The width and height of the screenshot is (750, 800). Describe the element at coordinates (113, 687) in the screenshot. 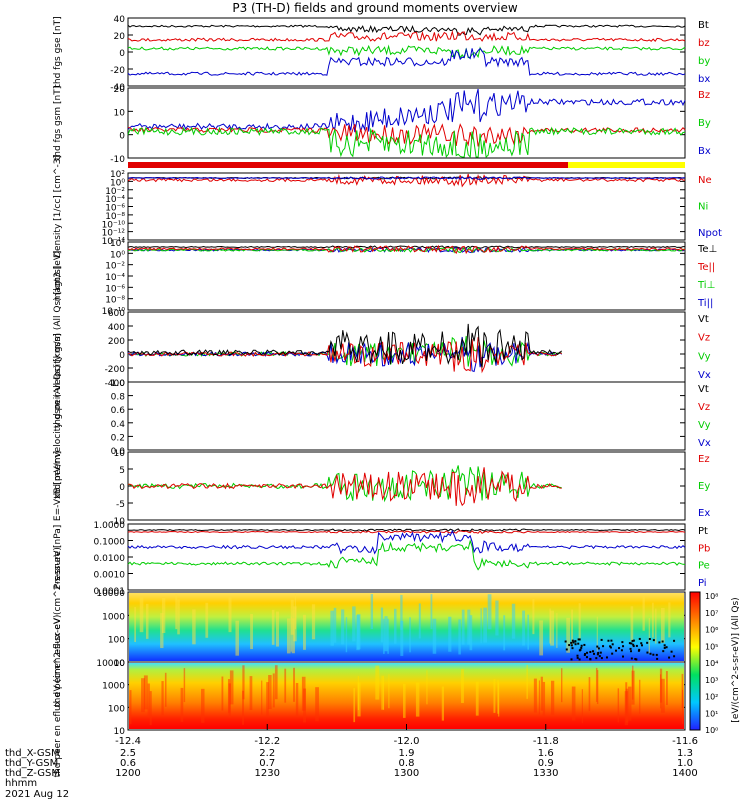

I see `y-tick-label: 1000` at that location.